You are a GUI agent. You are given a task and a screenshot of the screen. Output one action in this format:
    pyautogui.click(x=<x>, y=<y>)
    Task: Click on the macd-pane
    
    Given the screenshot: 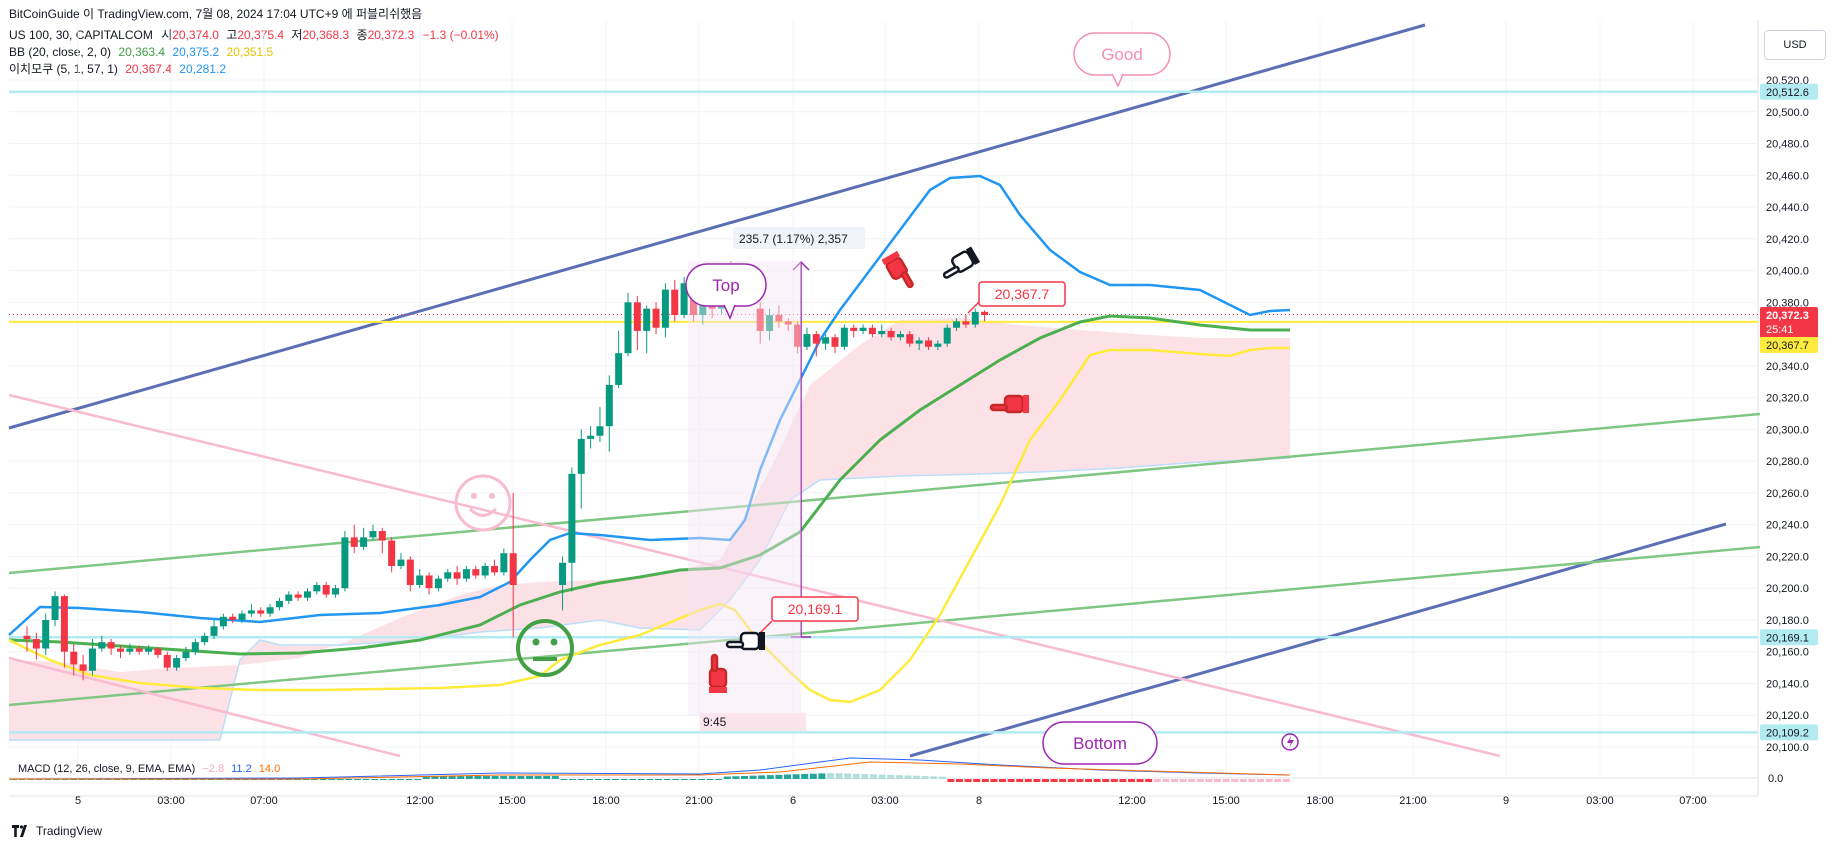 What is the action you would take?
    pyautogui.click(x=649, y=769)
    